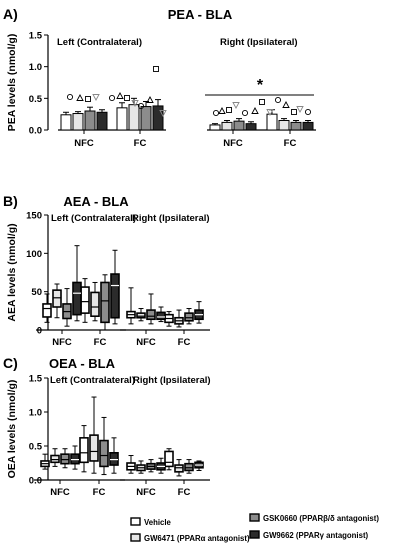  What do you see at coordinates (12, 272) in the screenshot?
I see `y-axis-label: AEA levels (nmol/g)` at bounding box center [12, 272].